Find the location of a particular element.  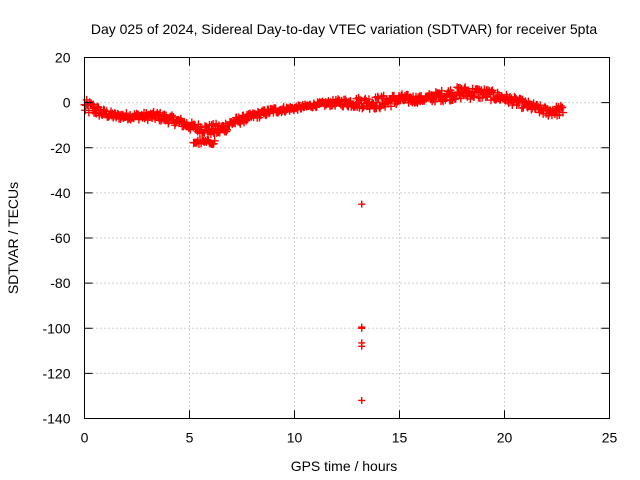

y-tick-labels: 20 0 -20 -40 -60 -80 -100 -120 -140 is located at coordinates (56, 238).